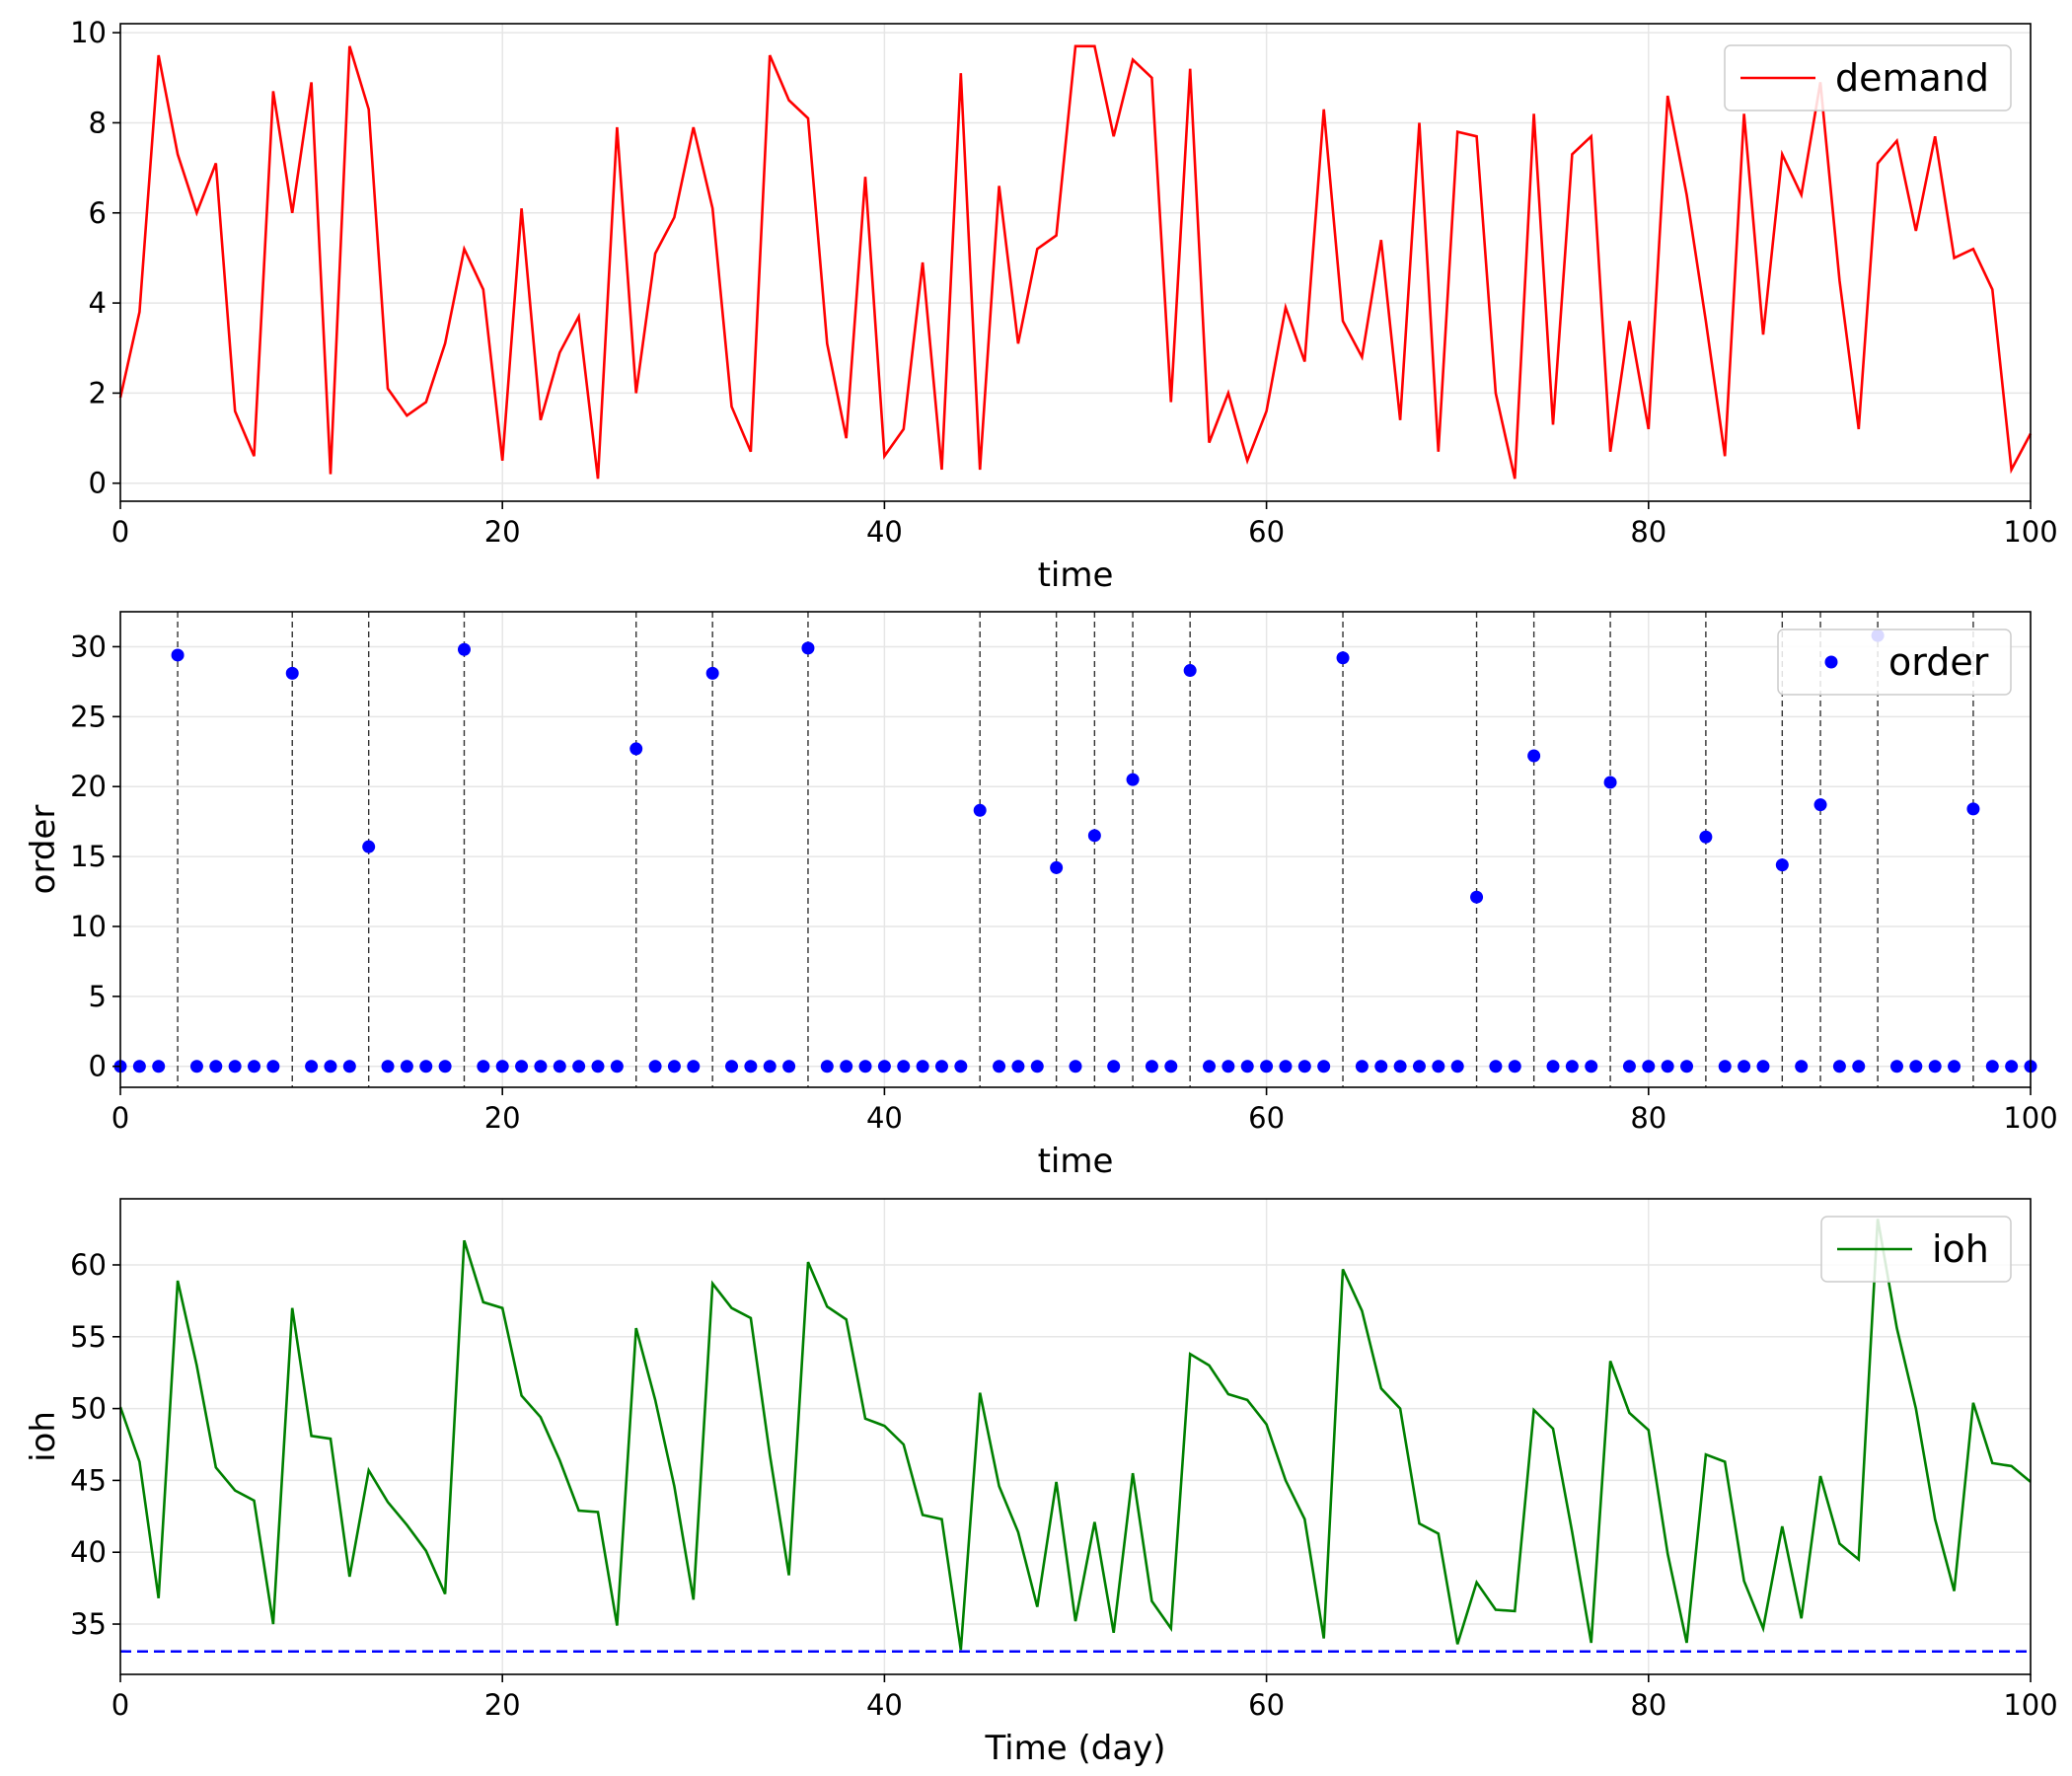  I want to click on y-tick-label: 25, so click(89, 717).